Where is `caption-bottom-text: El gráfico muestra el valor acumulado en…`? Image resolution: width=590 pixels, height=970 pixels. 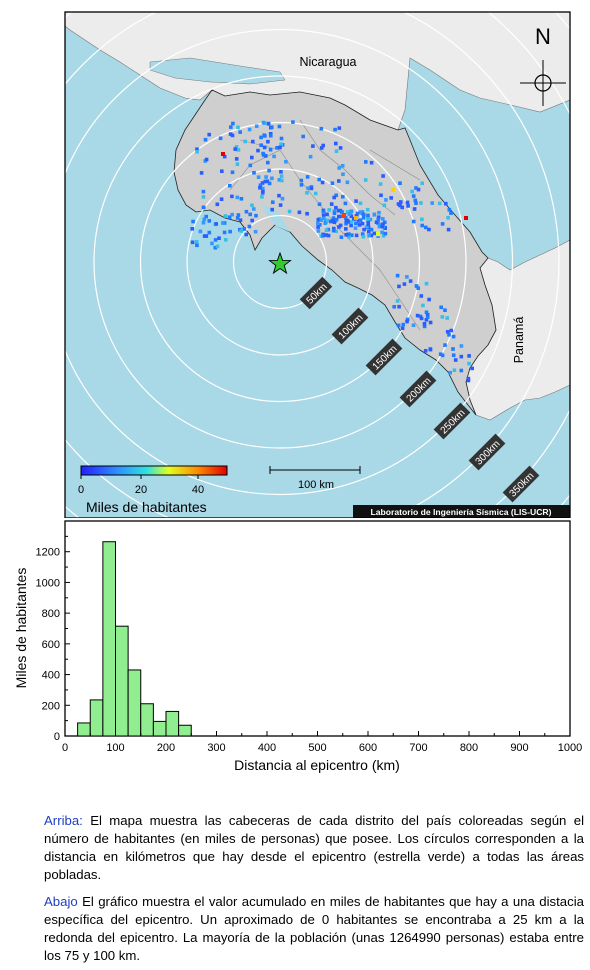 caption-bottom-text: El gráfico muestra el valor acumulado en… is located at coordinates (314, 928).